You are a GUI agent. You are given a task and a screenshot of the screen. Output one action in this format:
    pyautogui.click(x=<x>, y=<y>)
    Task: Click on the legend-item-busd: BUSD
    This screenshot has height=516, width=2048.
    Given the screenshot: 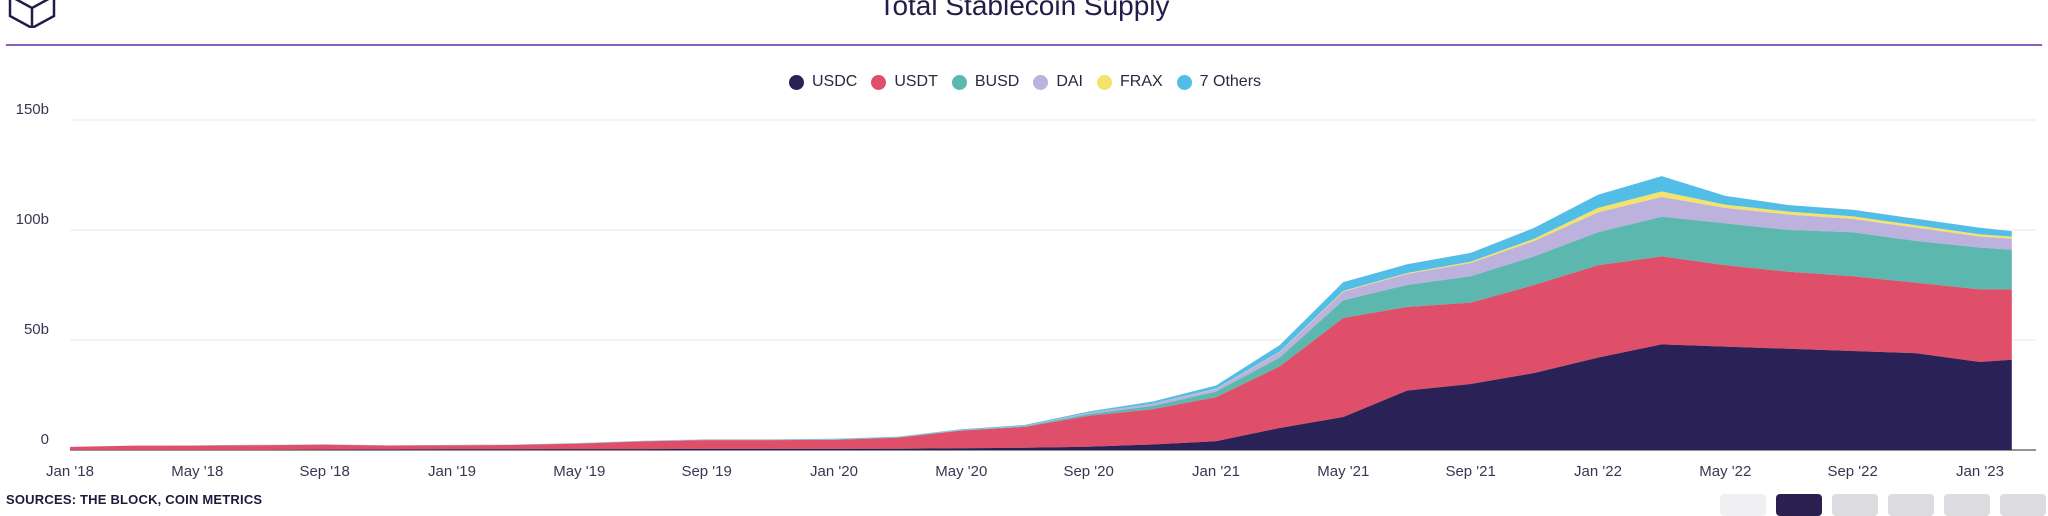 What is the action you would take?
    pyautogui.click(x=985, y=82)
    